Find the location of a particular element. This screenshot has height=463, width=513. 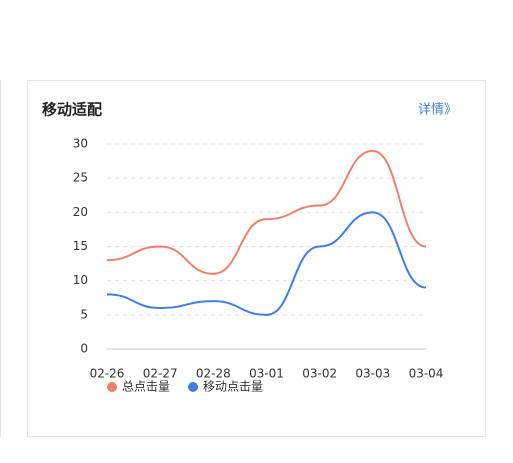

y-tick-label: 0 is located at coordinates (84, 349).